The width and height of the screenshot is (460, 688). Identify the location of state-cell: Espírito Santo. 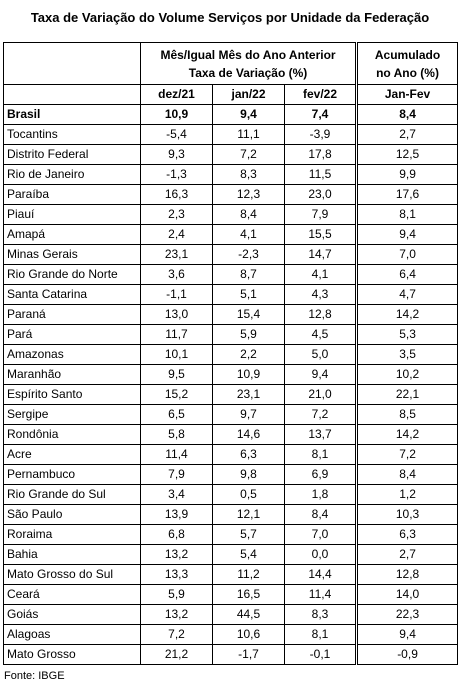
(72, 394).